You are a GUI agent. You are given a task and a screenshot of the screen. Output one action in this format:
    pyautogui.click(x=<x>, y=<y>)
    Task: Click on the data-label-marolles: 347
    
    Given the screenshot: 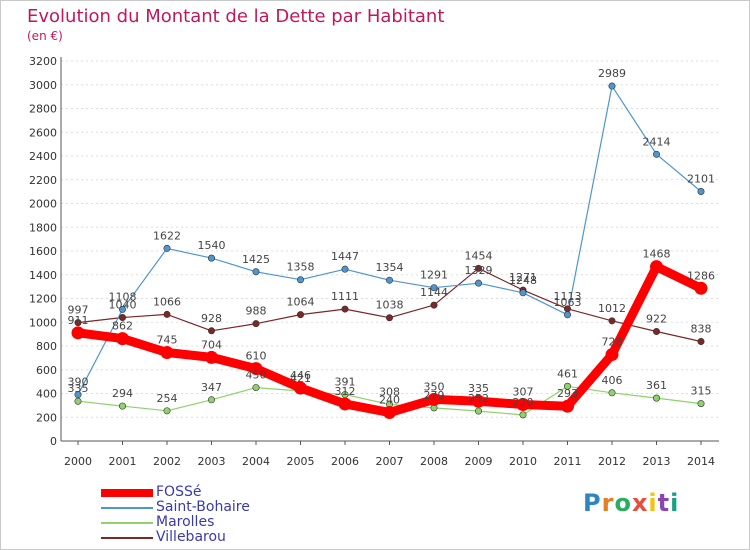 What is the action you would take?
    pyautogui.click(x=211, y=387)
    